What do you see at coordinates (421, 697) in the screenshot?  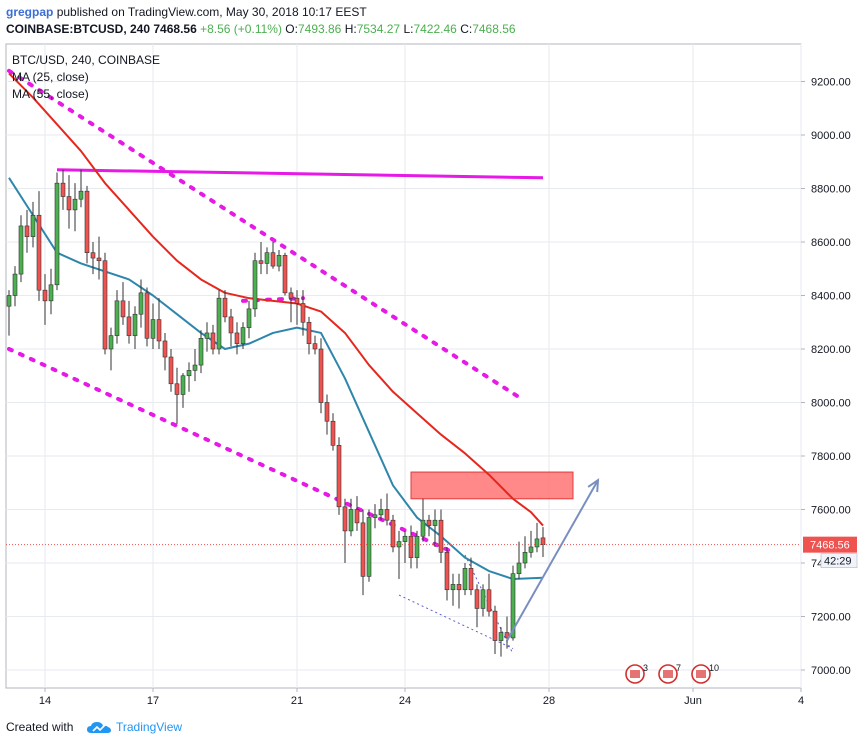 I see `time-axis: 14 17 21 24 28 Jun 4` at bounding box center [421, 697].